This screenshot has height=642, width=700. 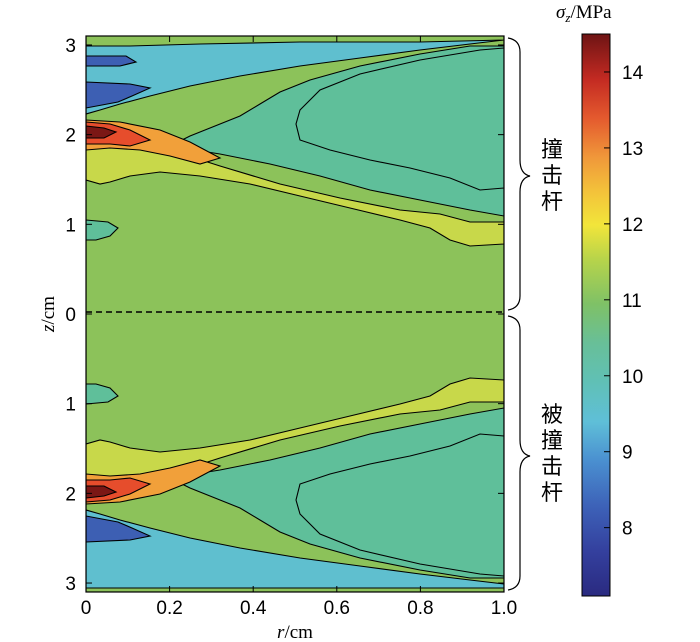 I want to click on x-tick-label: 0.4, so click(x=253, y=608).